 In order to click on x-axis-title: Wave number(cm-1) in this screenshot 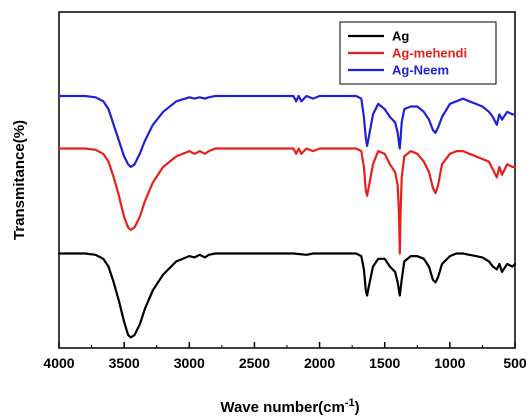, I will do `click(289, 406)`.